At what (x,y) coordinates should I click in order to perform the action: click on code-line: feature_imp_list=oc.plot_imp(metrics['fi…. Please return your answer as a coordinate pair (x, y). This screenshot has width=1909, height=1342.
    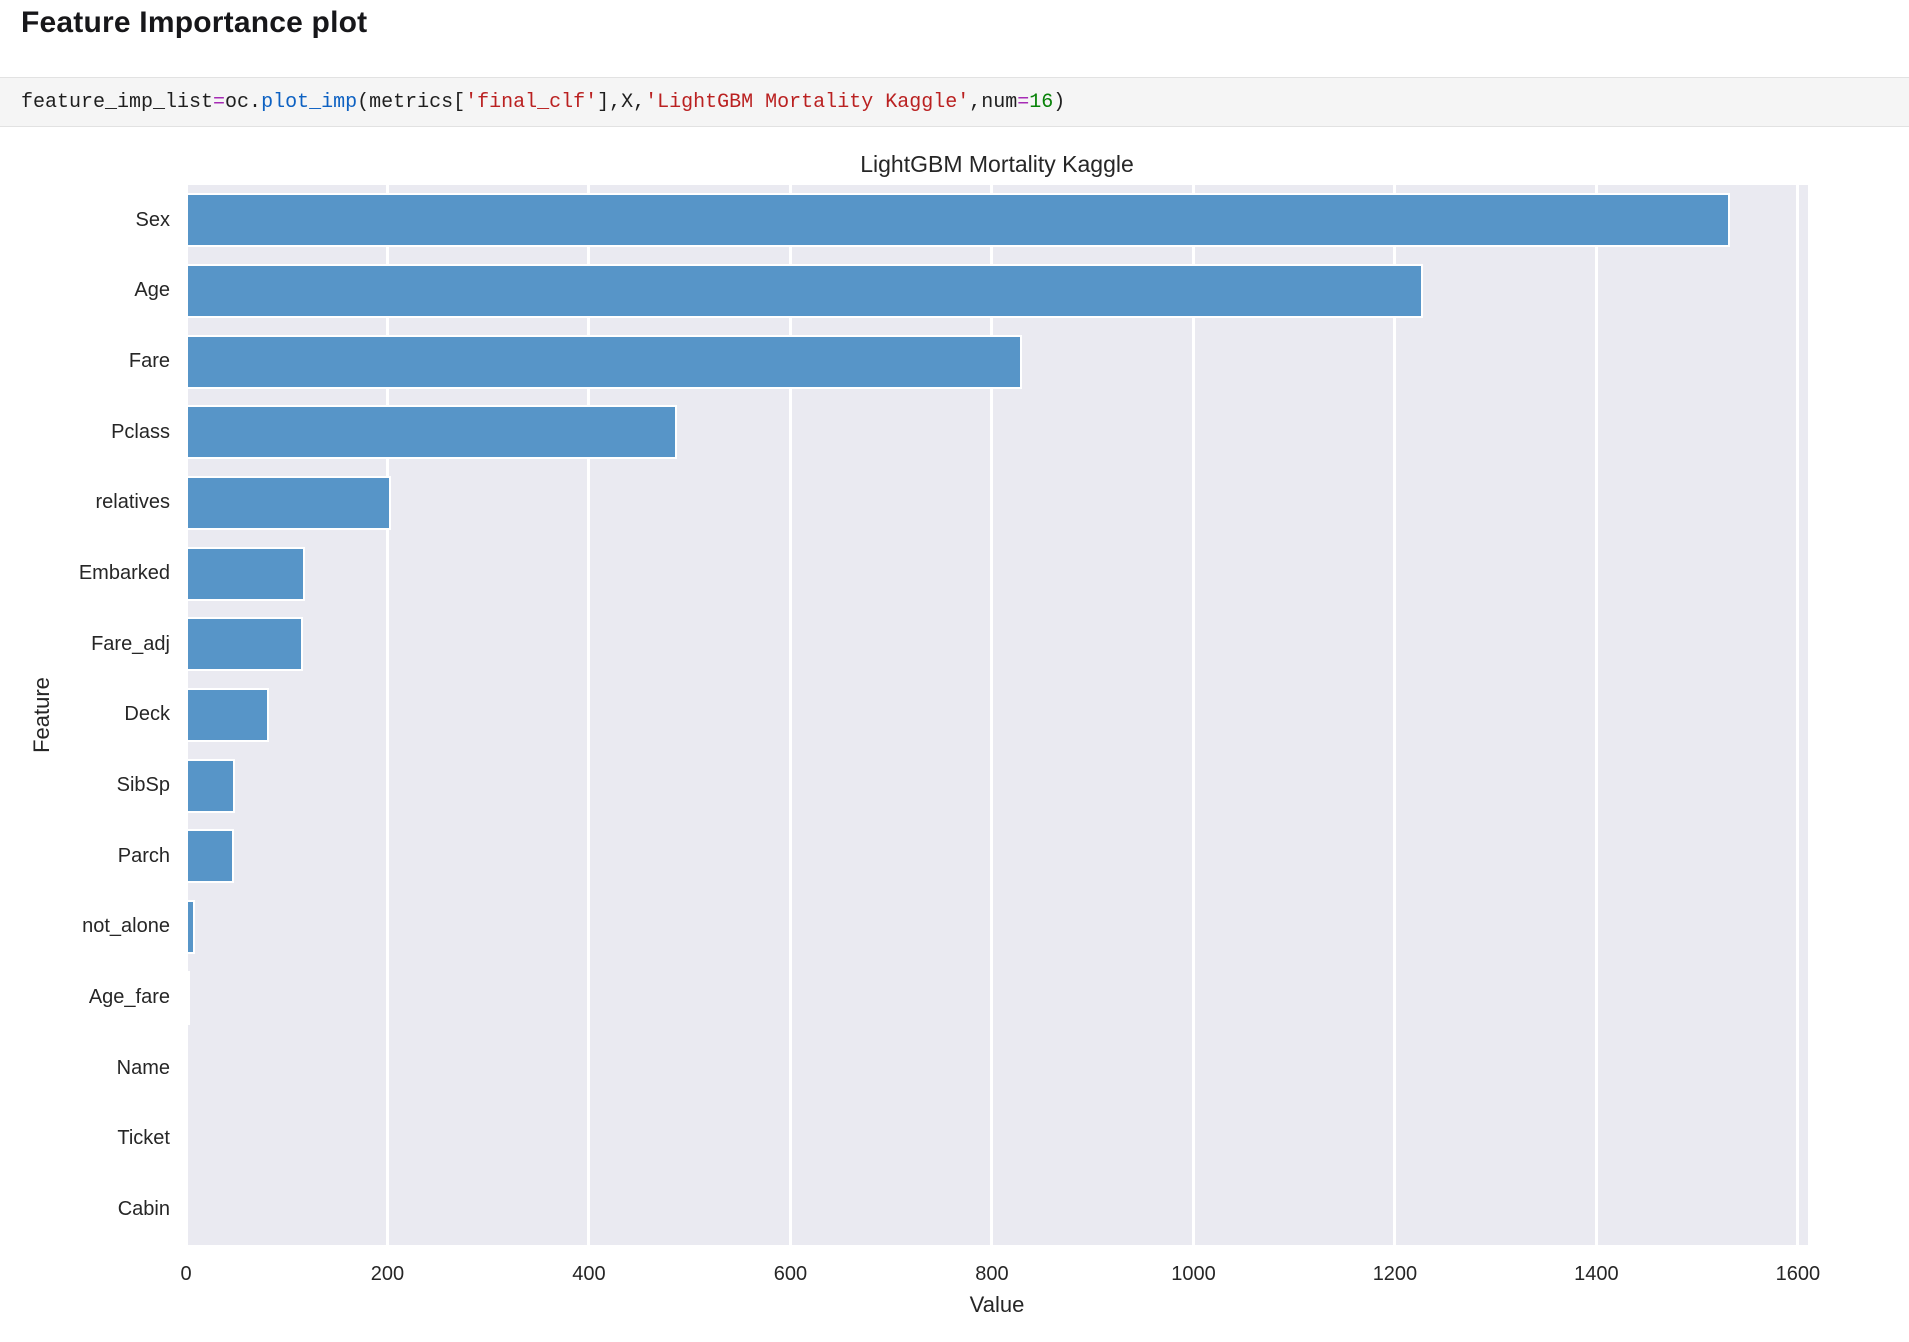
    Looking at the image, I should click on (543, 102).